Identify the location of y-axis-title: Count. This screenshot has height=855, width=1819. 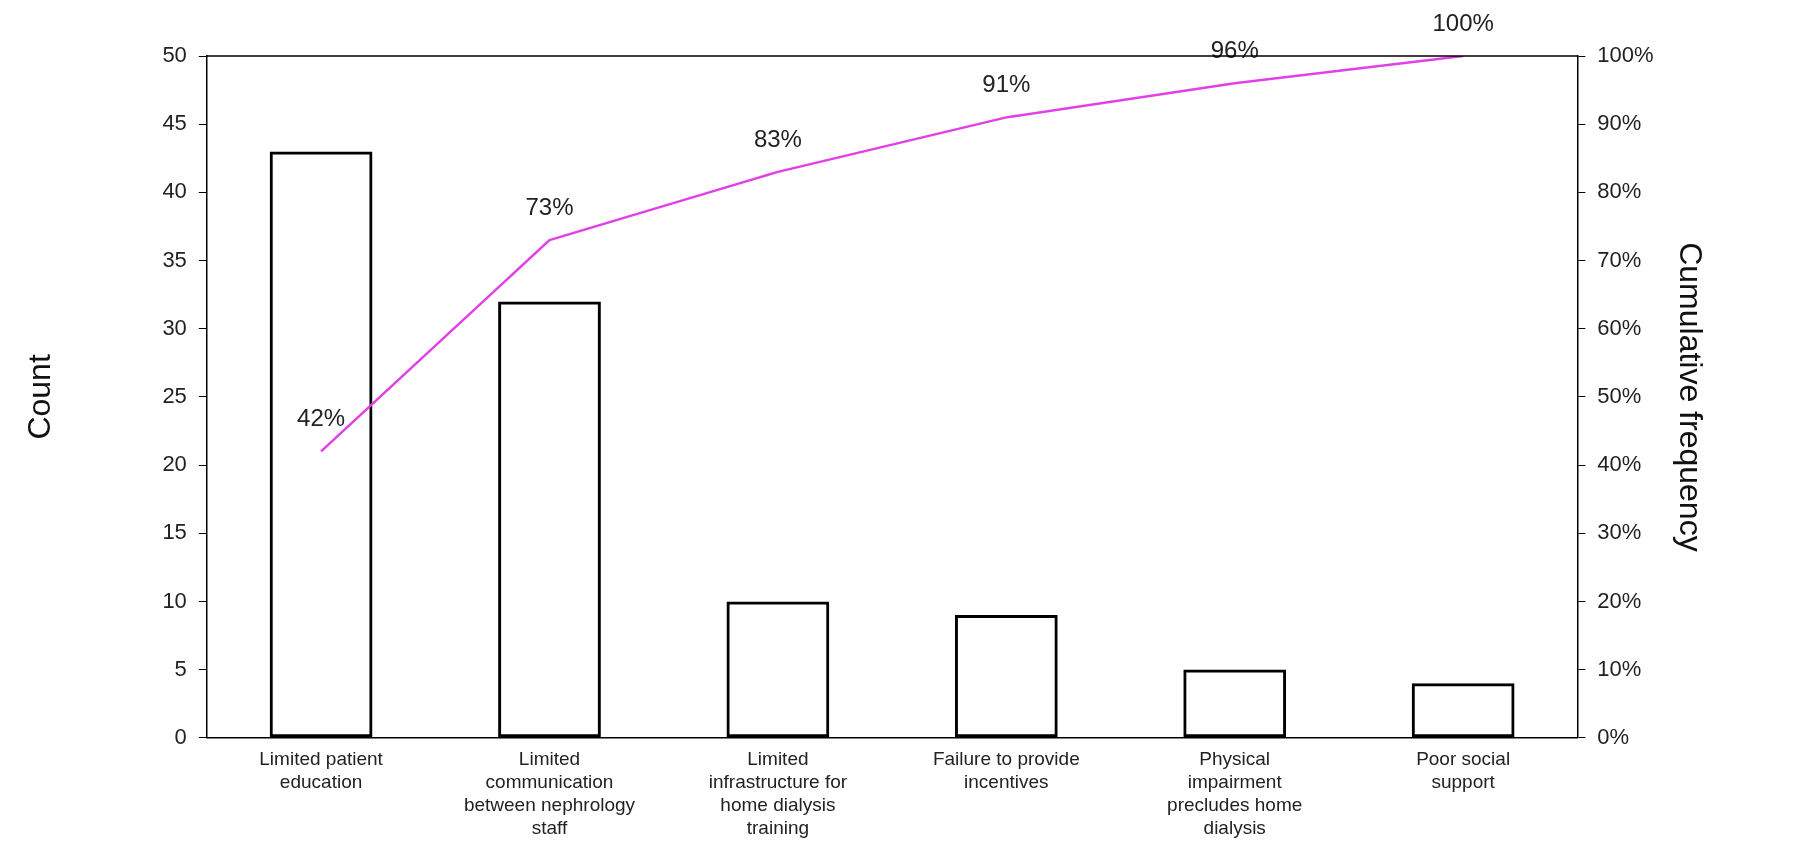
(39, 397).